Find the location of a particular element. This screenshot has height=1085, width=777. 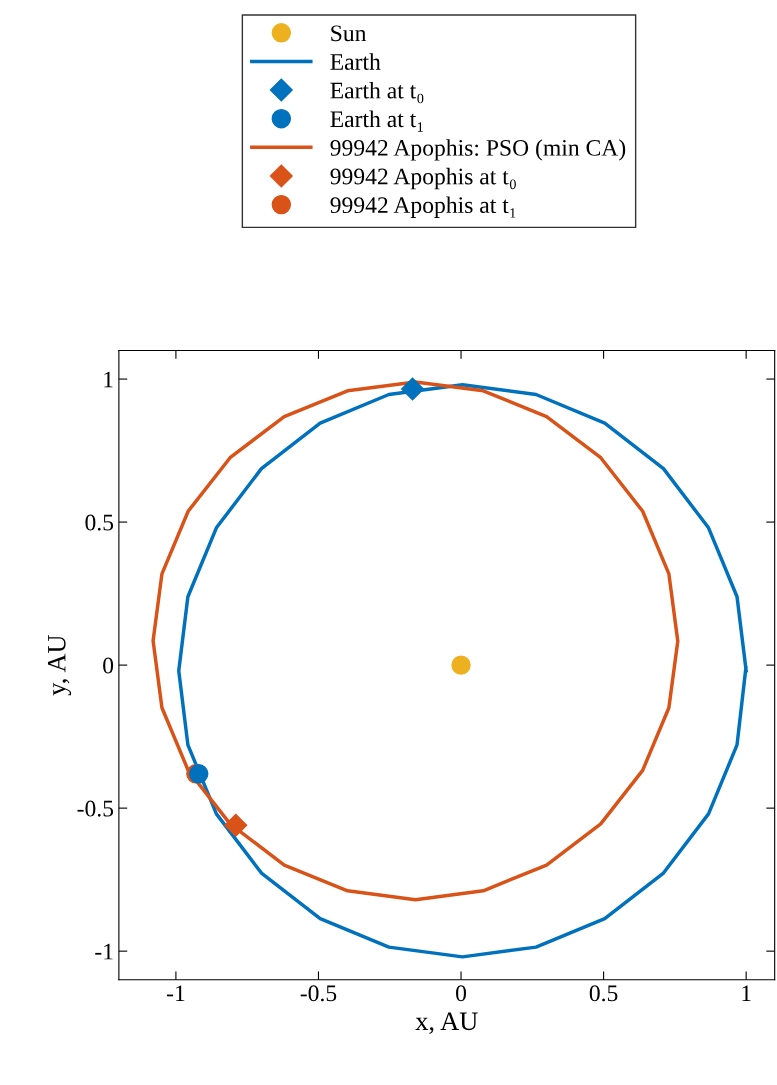

legend-label: 99942 Apophis at t₀ is located at coordinates (423, 178).